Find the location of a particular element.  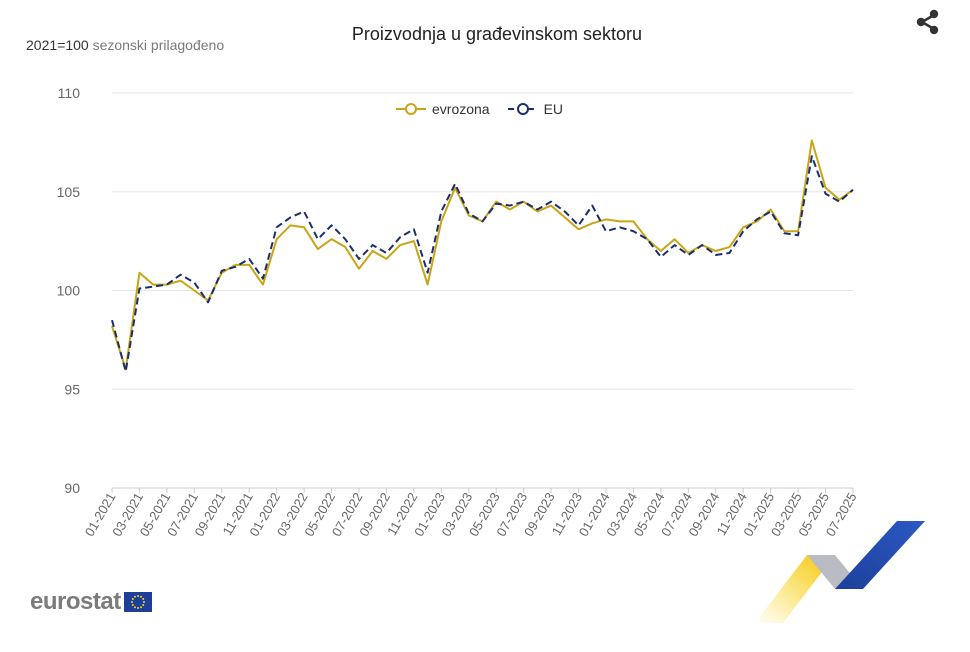

legend-label-eurozone: evrozona is located at coordinates (461, 109).